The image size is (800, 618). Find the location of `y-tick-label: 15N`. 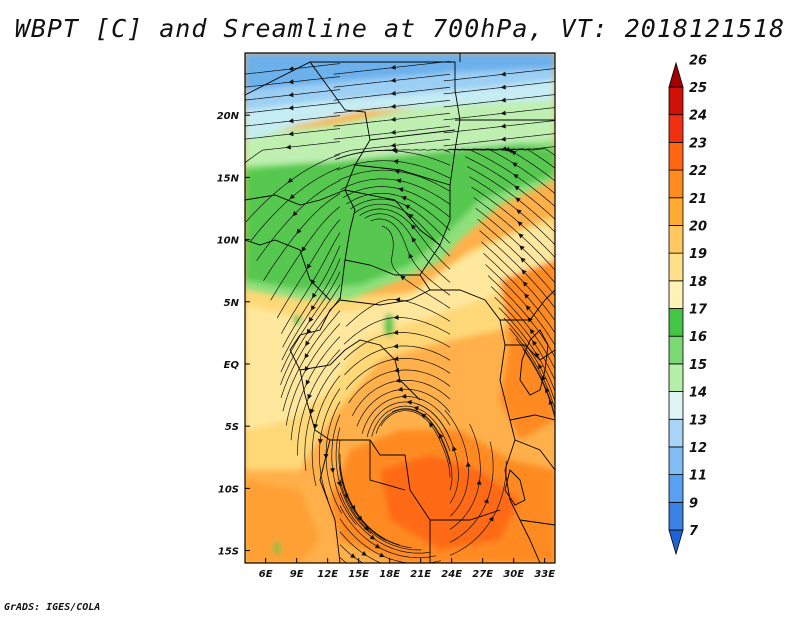

y-tick-label: 15N is located at coordinates (228, 178).